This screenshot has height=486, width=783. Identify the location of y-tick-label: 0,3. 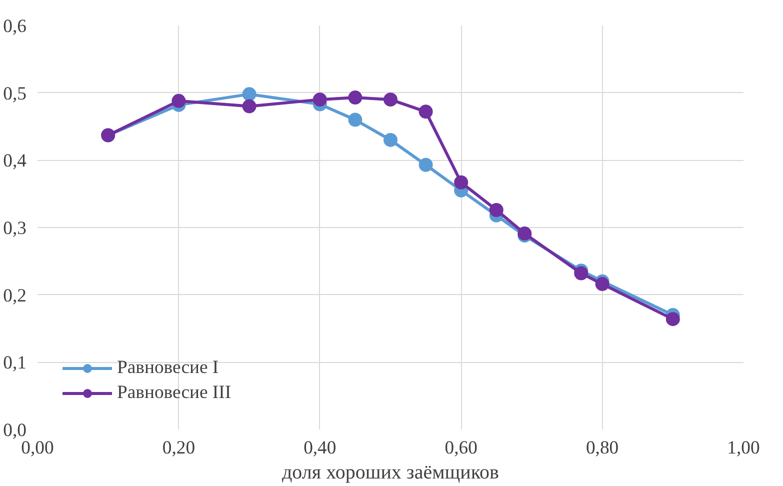
(15, 228).